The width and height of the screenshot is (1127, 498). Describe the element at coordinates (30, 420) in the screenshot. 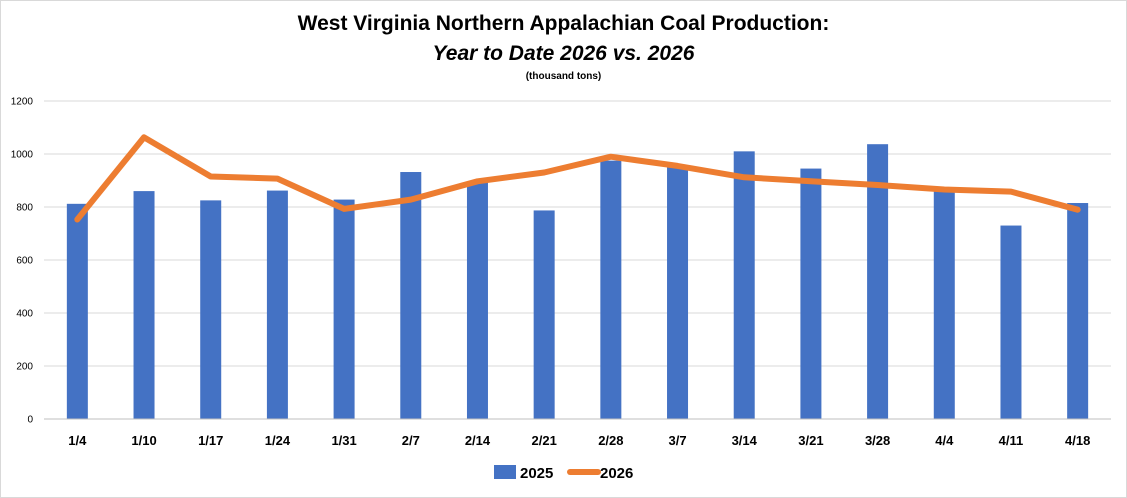

I see `y-tick-label: 0` at that location.